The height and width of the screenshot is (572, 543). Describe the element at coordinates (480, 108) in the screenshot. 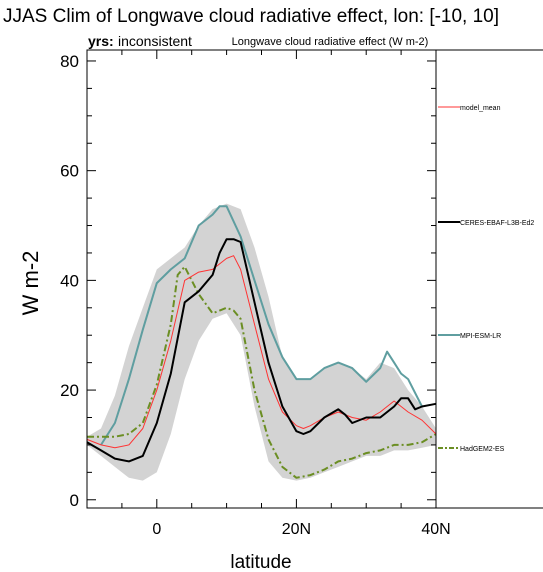

I see `legend-label-model-mean: model_mean` at that location.